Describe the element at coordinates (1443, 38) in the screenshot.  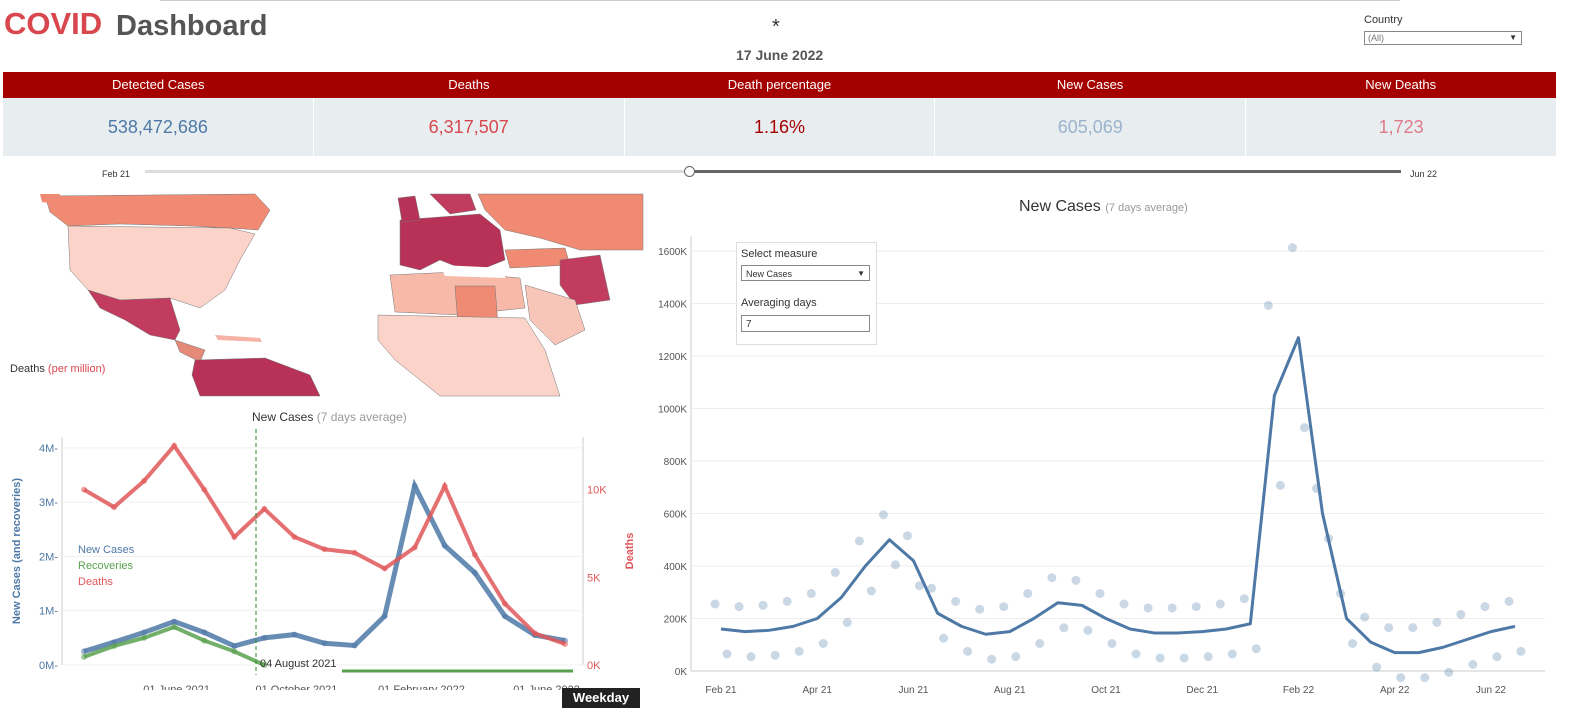
I see `country-select: (All) ▼` at that location.